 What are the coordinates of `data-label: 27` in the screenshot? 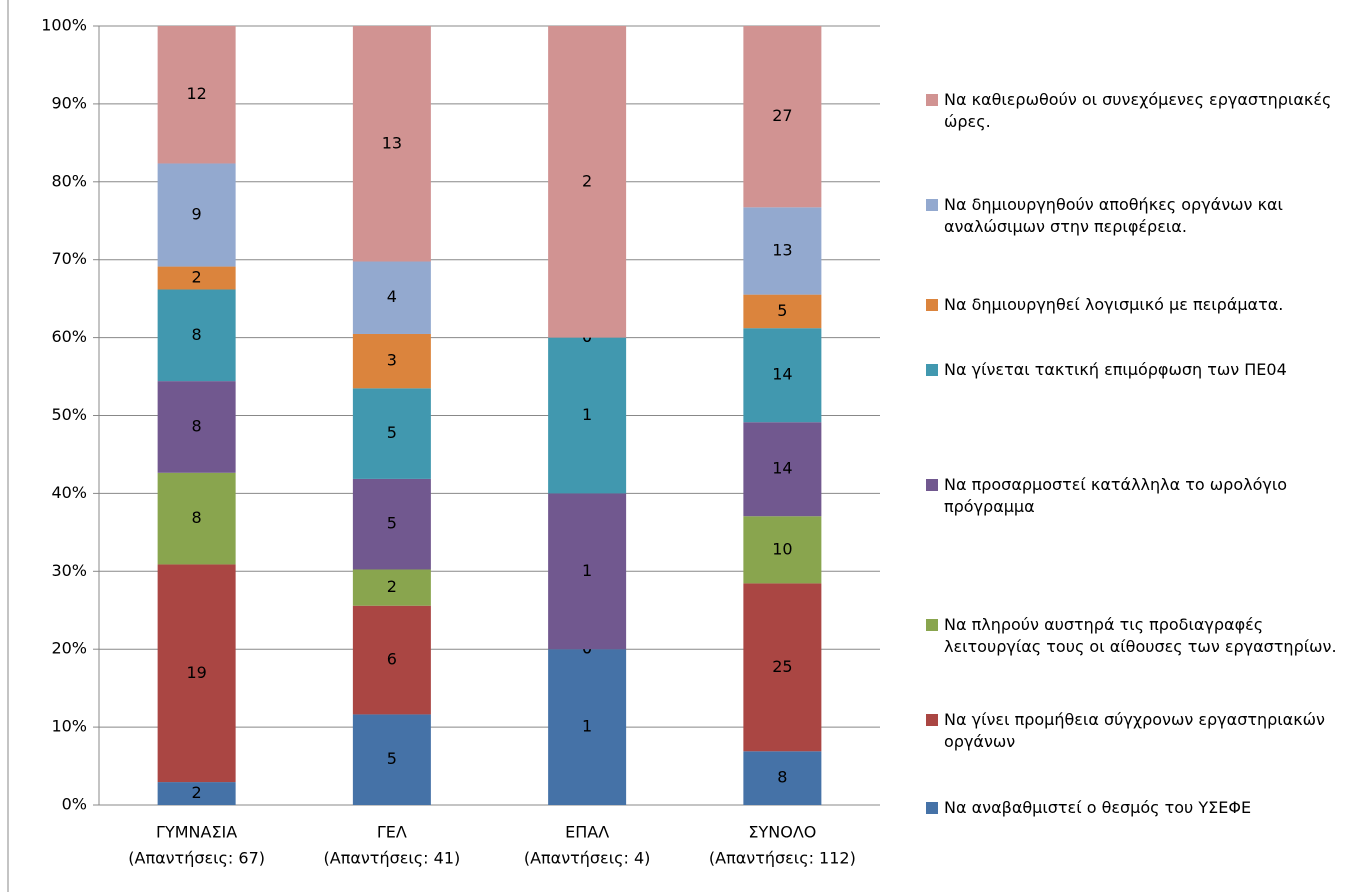 It's located at (782, 115).